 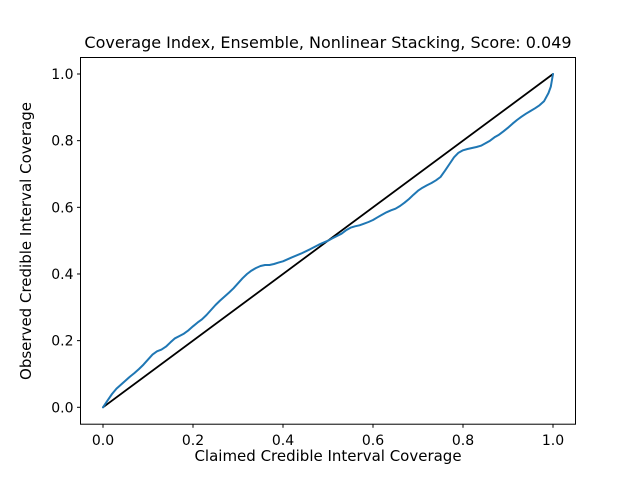 I want to click on y-tick-label: 0.8, so click(x=62, y=142).